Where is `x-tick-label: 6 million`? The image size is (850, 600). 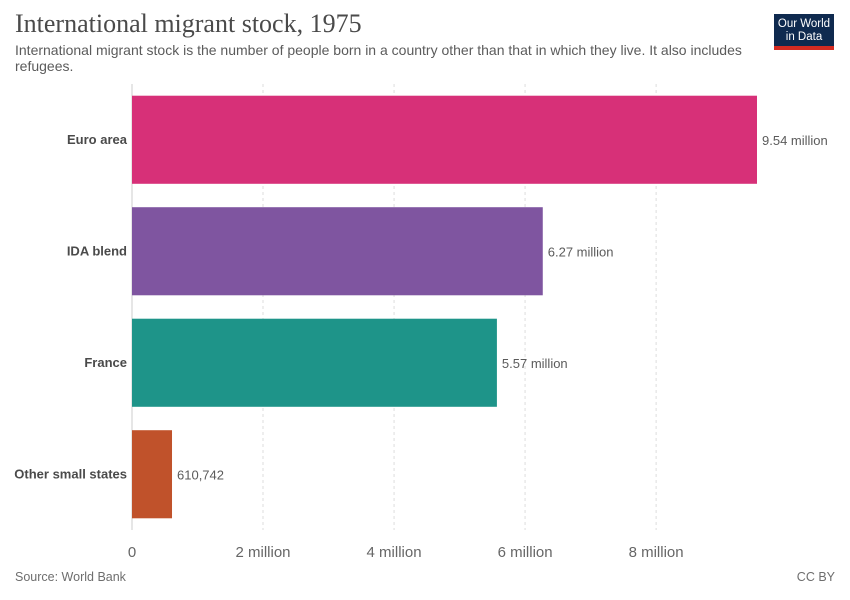 x-tick-label: 6 million is located at coordinates (525, 552).